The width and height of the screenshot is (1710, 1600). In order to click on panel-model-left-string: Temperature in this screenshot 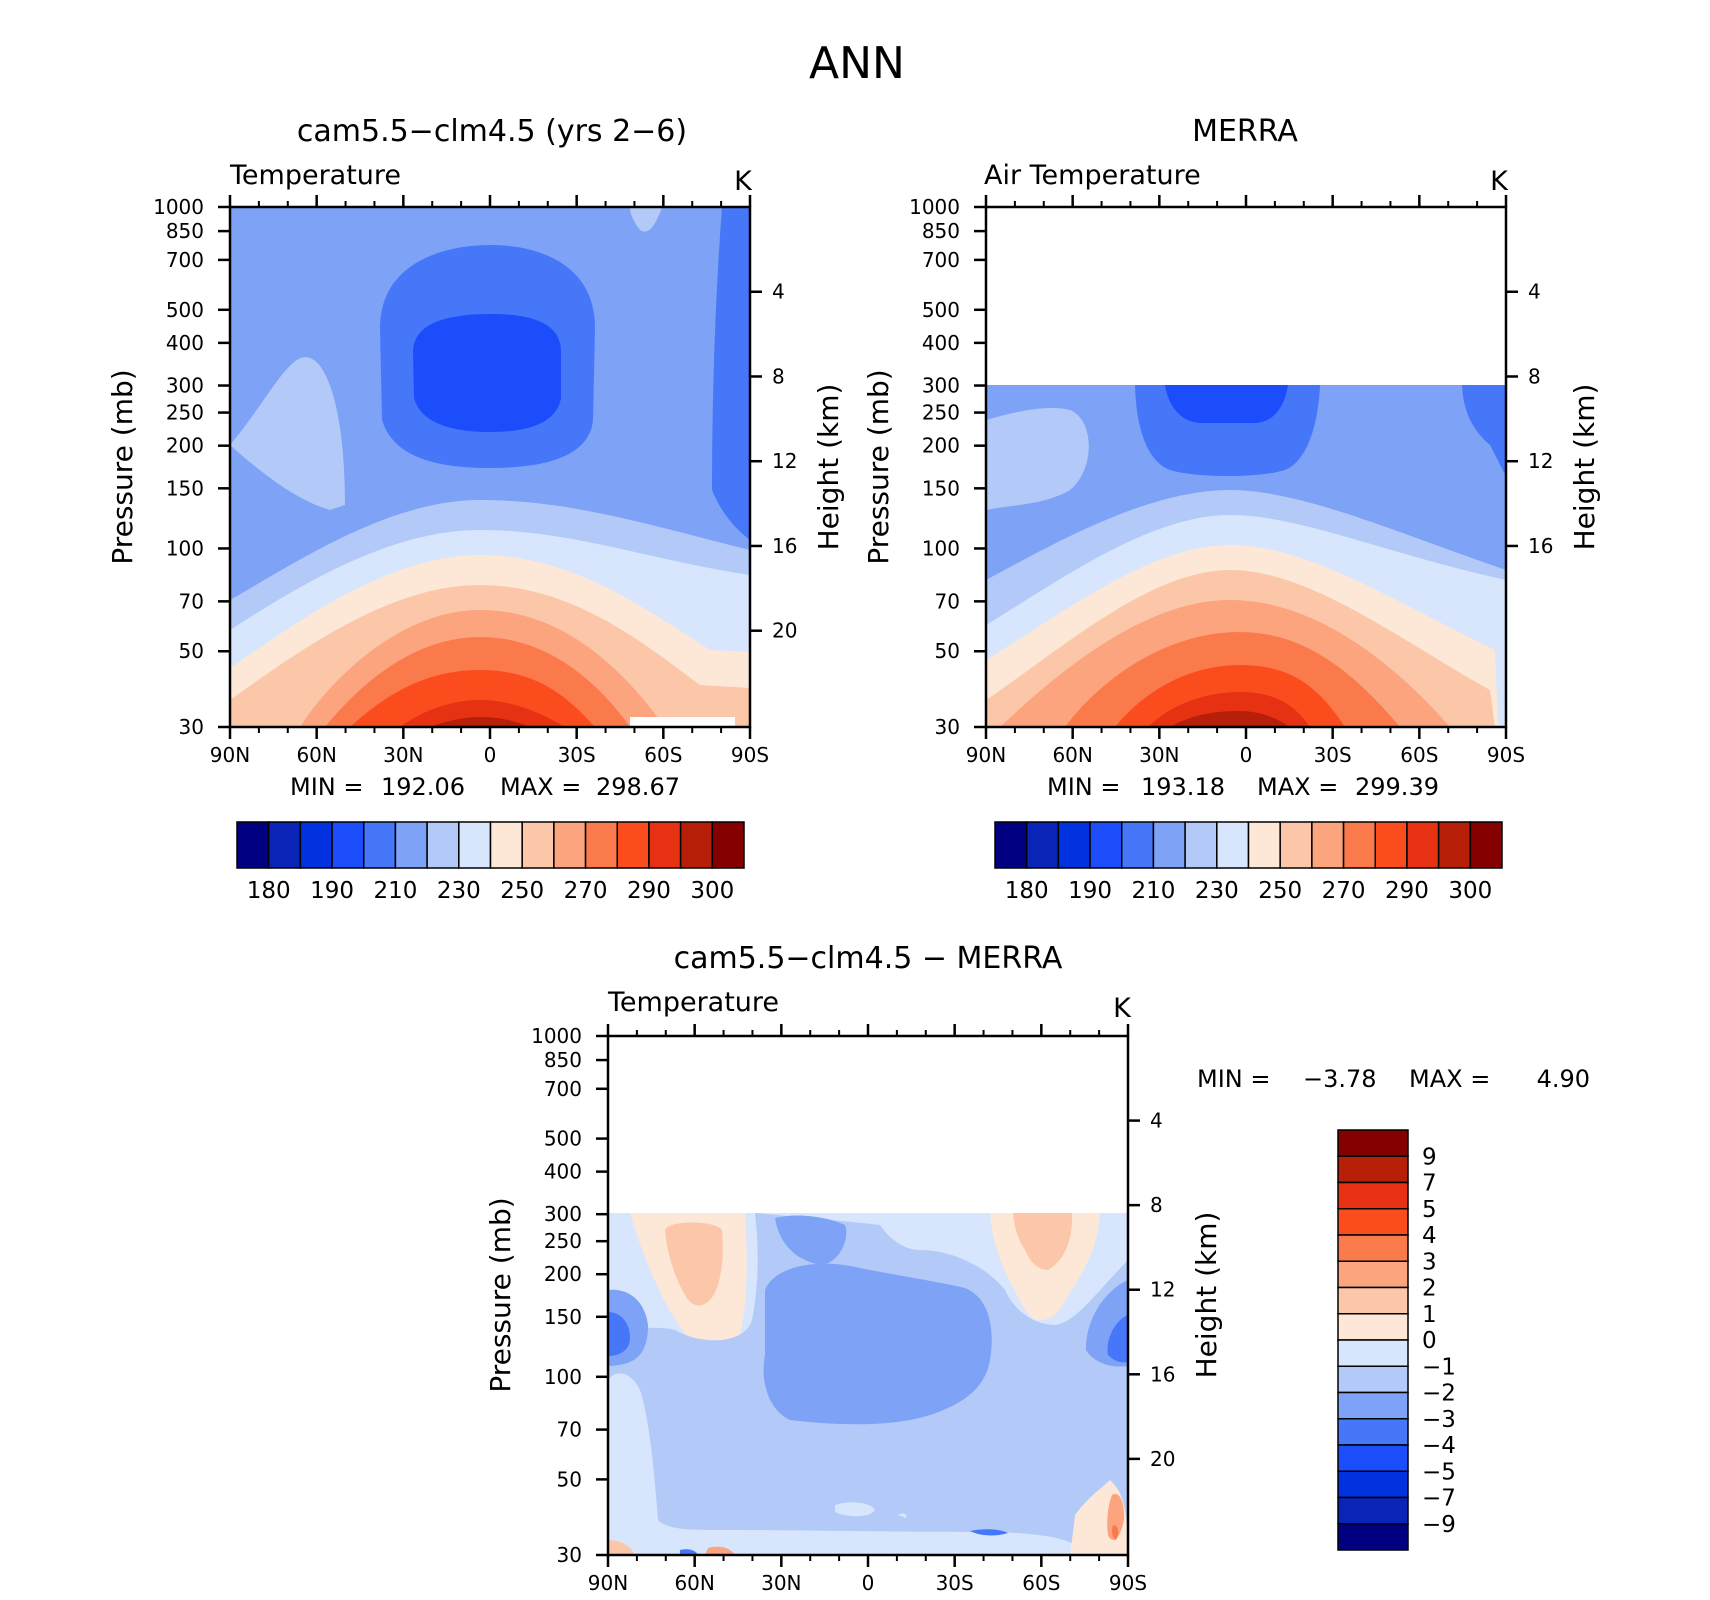, I will do `click(315, 175)`.